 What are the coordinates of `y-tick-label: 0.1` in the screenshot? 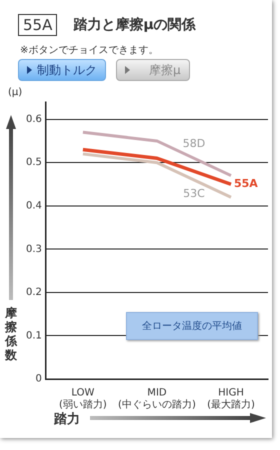 It's located at (34, 336).